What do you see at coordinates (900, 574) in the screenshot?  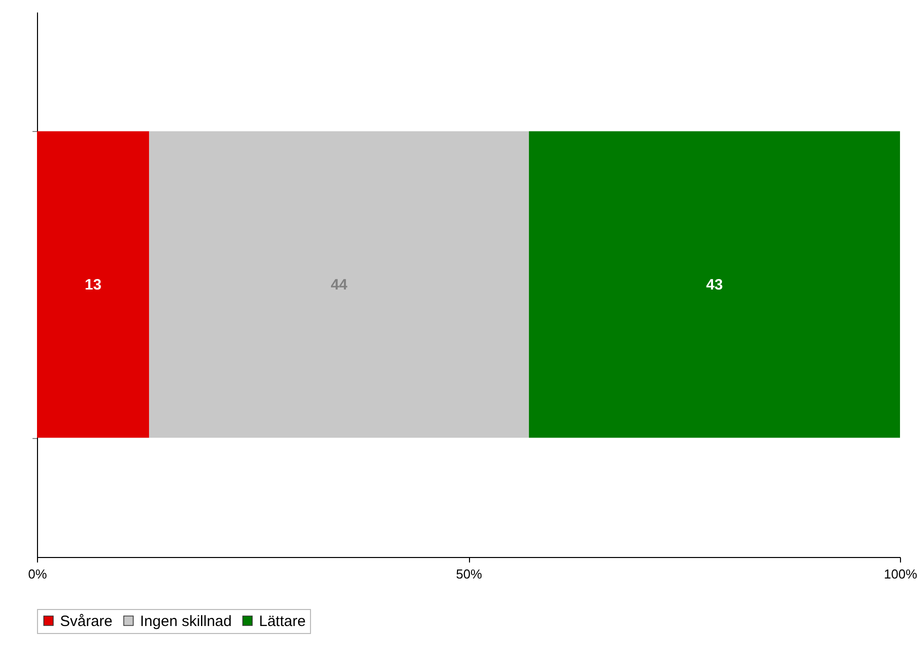 I see `x-tick-label: 100%` at bounding box center [900, 574].